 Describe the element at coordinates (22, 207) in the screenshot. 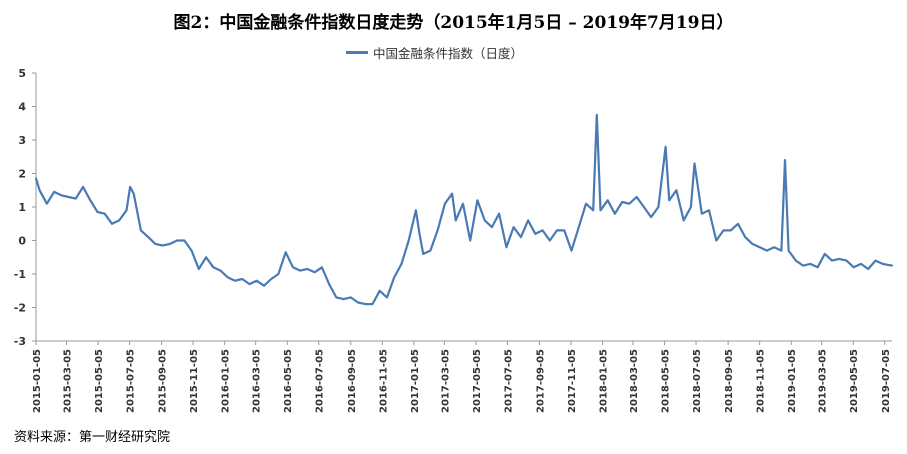

I see `y-tick-label: 1` at that location.